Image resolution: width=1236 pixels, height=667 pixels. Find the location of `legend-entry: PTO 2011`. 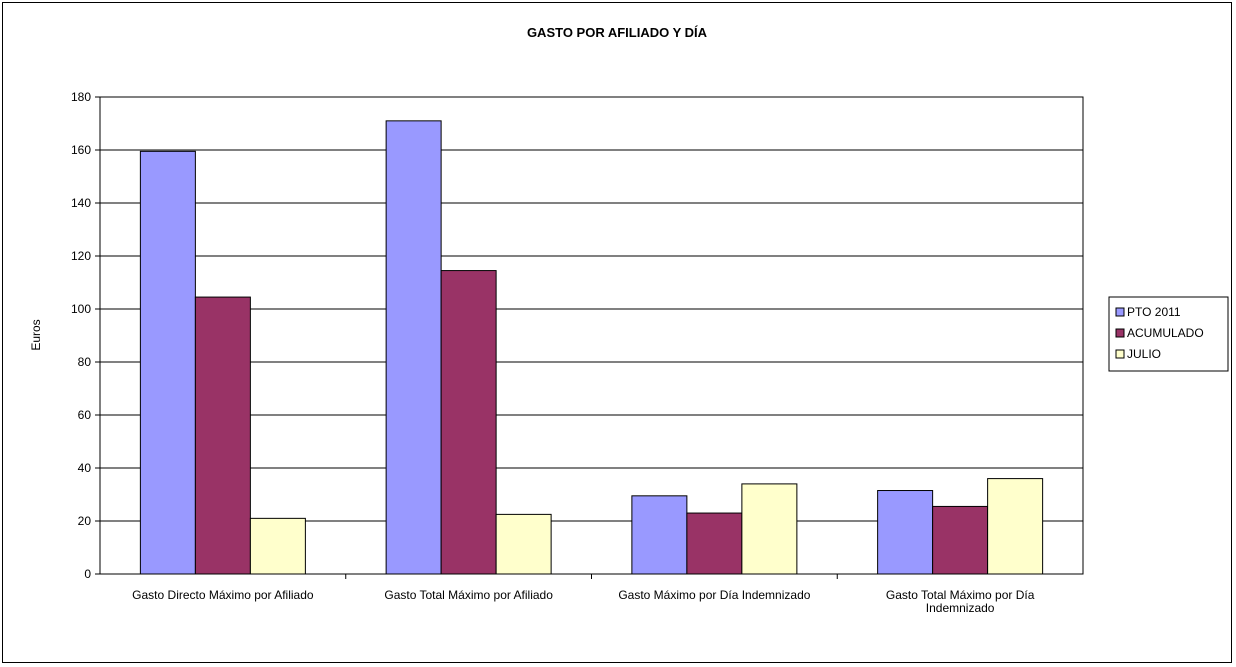

legend-entry: PTO 2011 is located at coordinates (1154, 312).